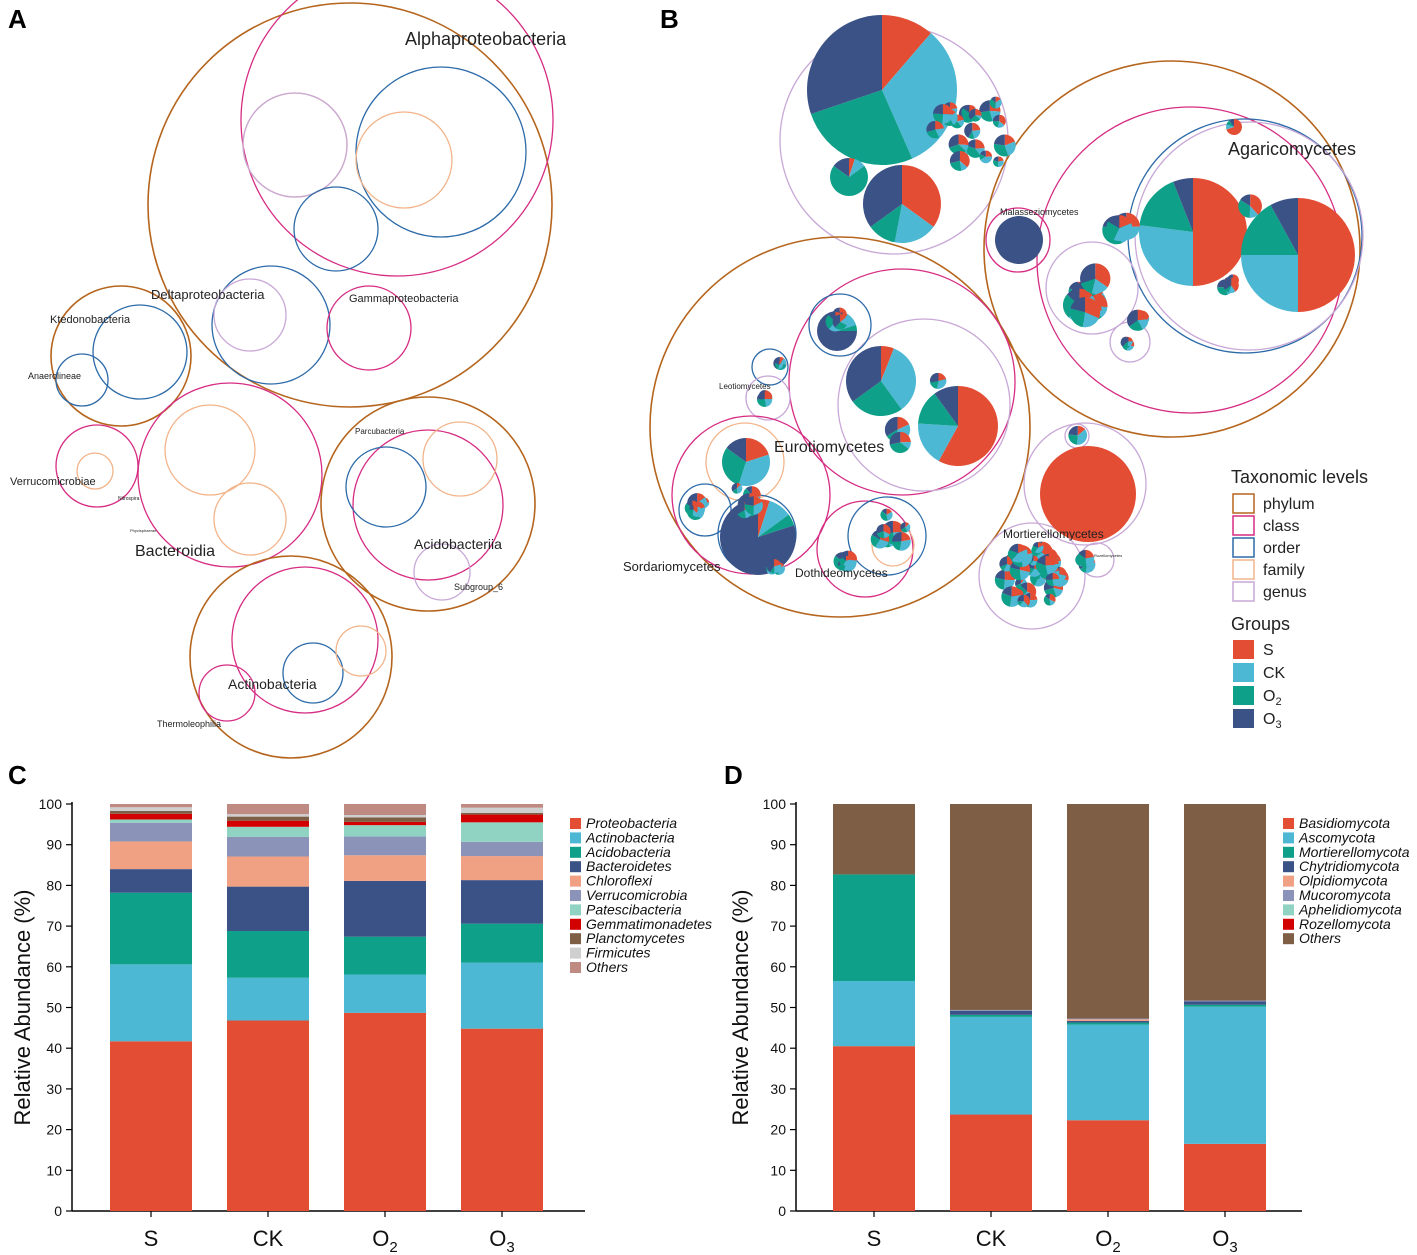  What do you see at coordinates (631, 823) in the screenshot?
I see `legend-label: Proteobacteria` at bounding box center [631, 823].